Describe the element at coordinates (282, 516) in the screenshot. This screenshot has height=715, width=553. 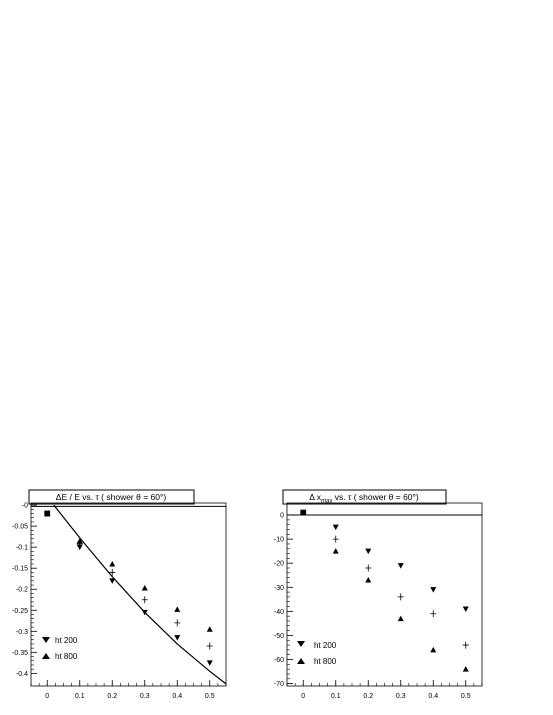
I see `y-tick-label: 0` at that location.